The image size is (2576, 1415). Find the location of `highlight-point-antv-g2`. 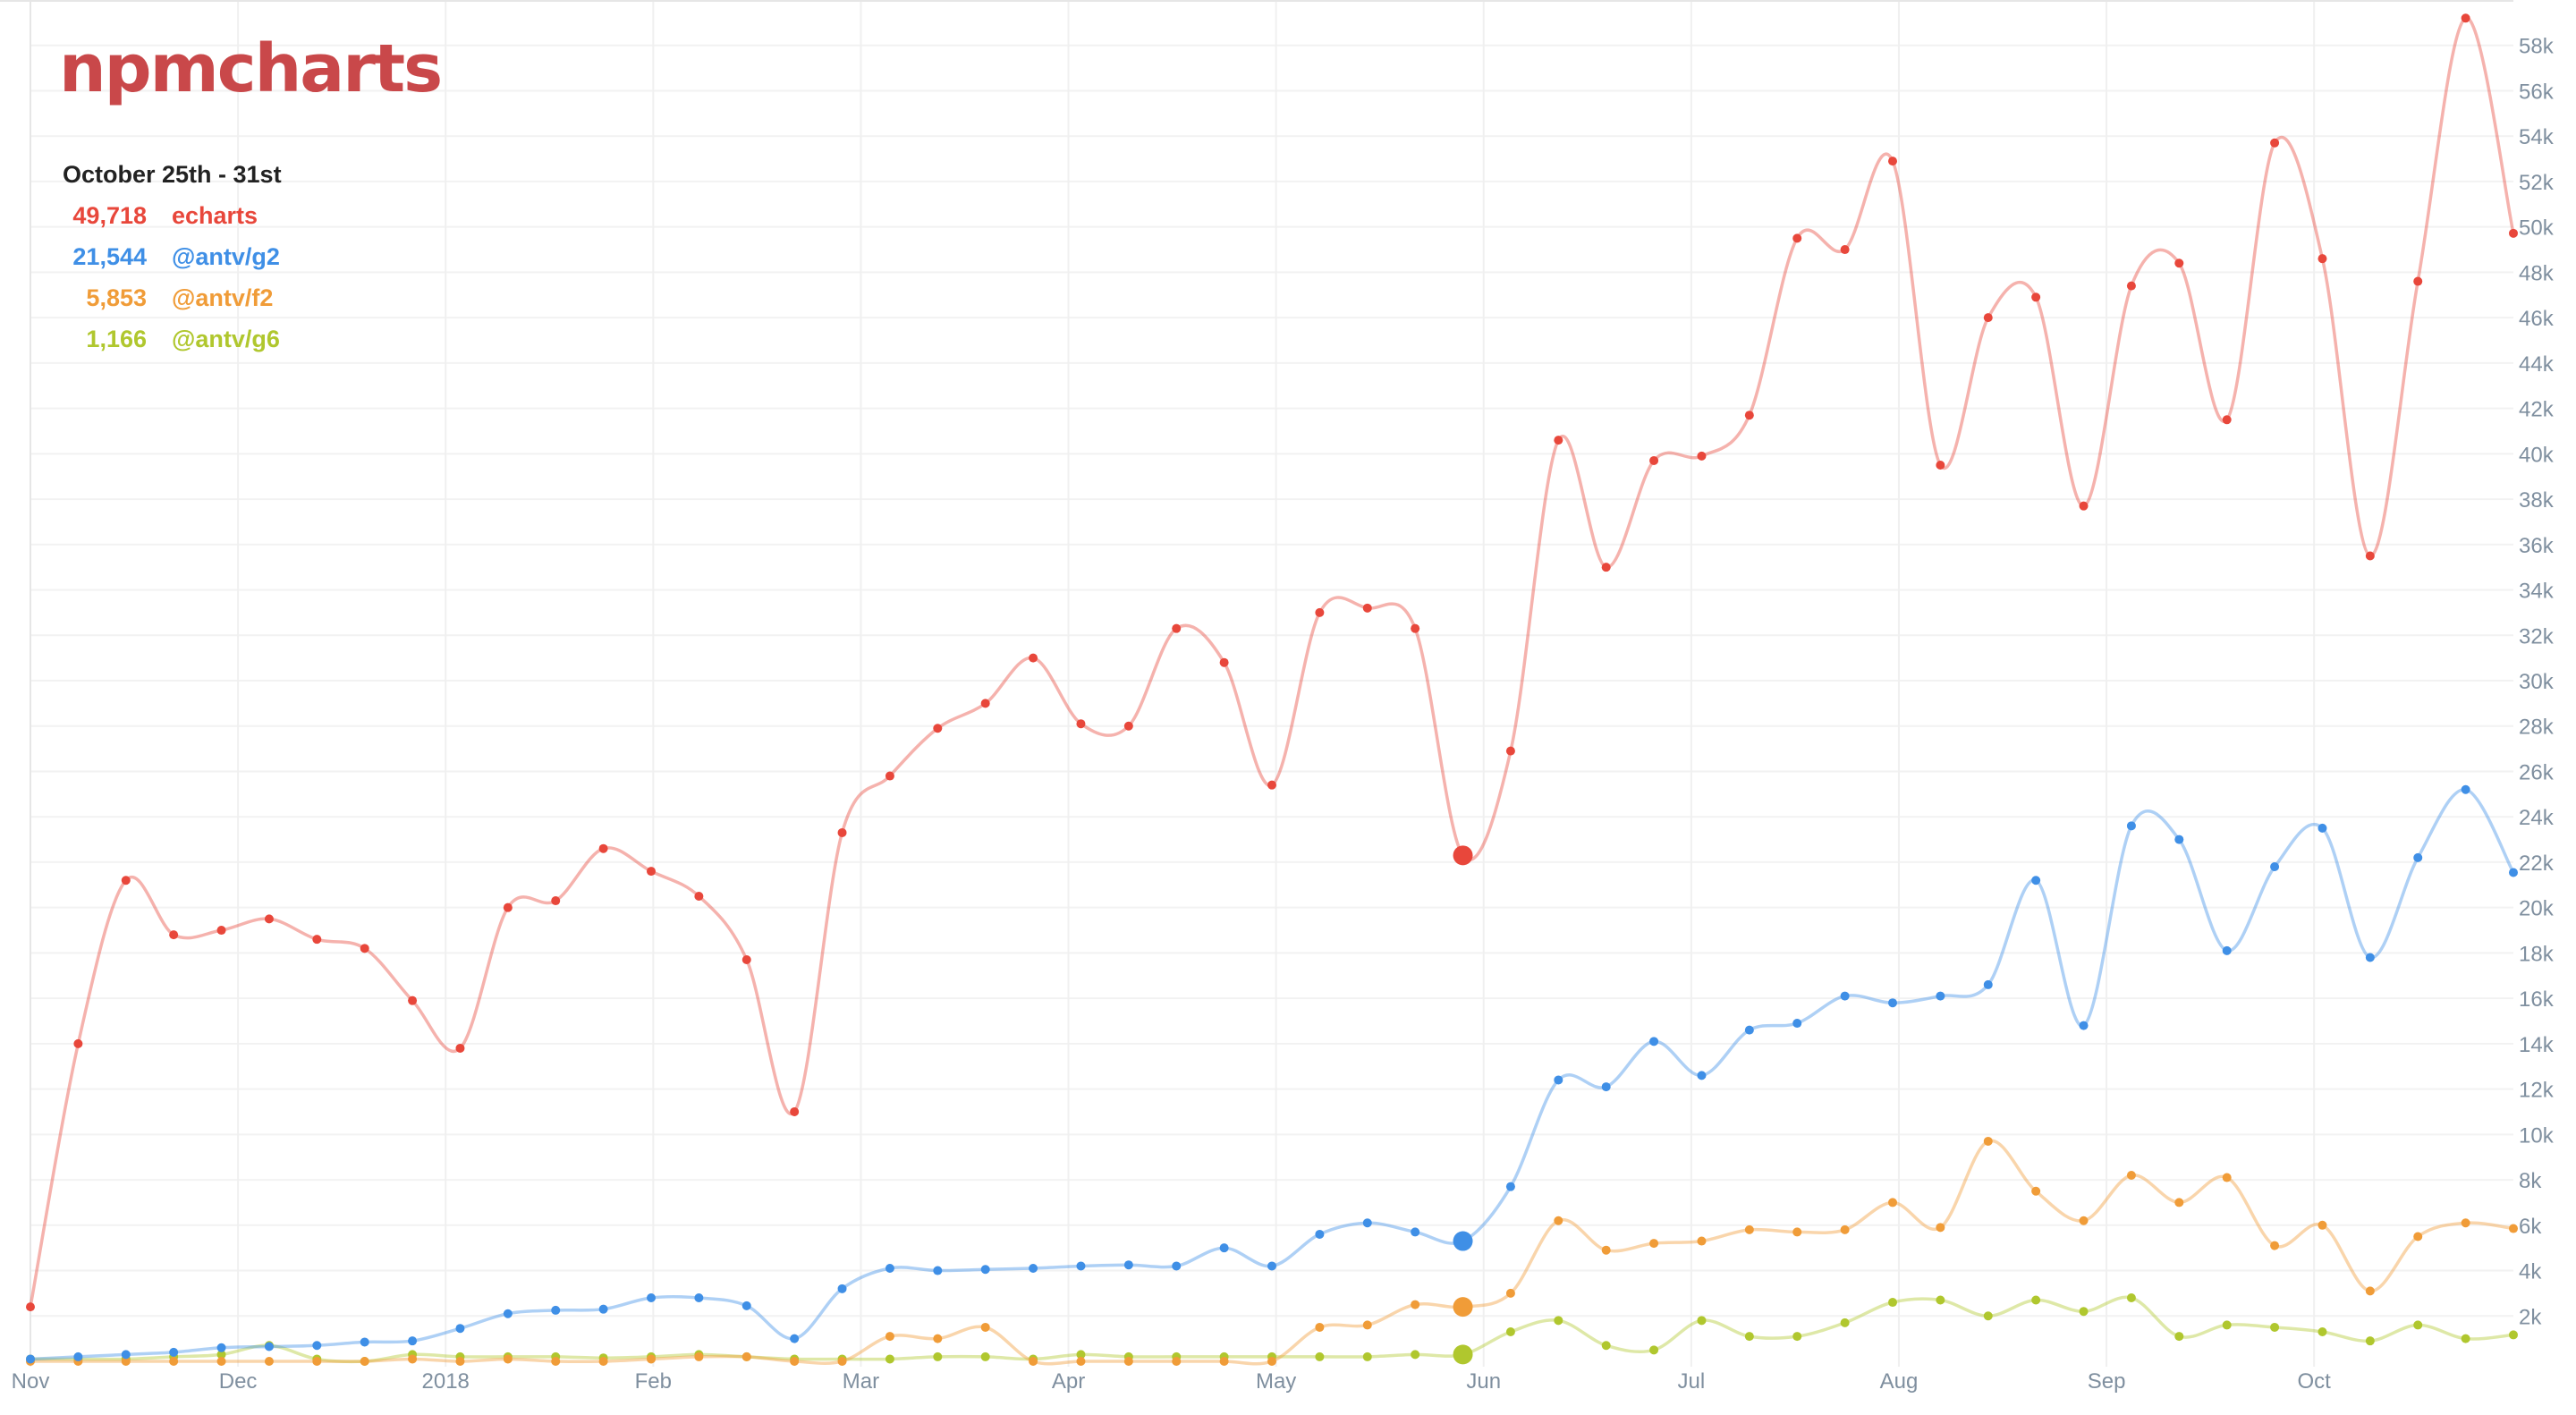

highlight-point-antv-g2 is located at coordinates (1463, 1241).